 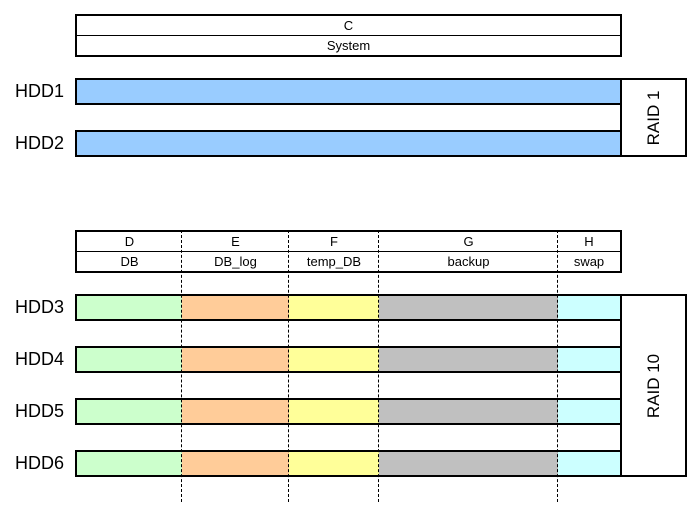 I want to click on raid1-box: RAID 1, so click(x=653, y=117).